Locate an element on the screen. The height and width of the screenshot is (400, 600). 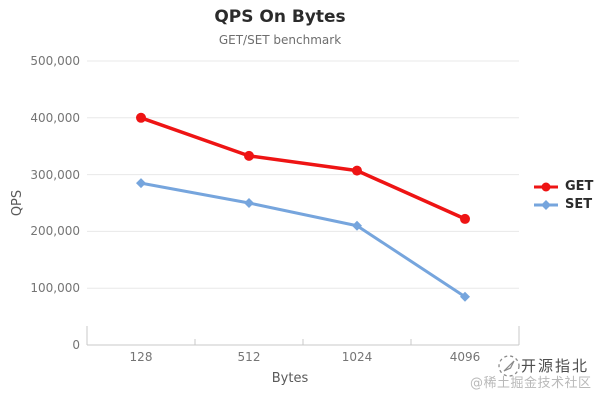
y-tick-label: 400,000 is located at coordinates (55, 117).